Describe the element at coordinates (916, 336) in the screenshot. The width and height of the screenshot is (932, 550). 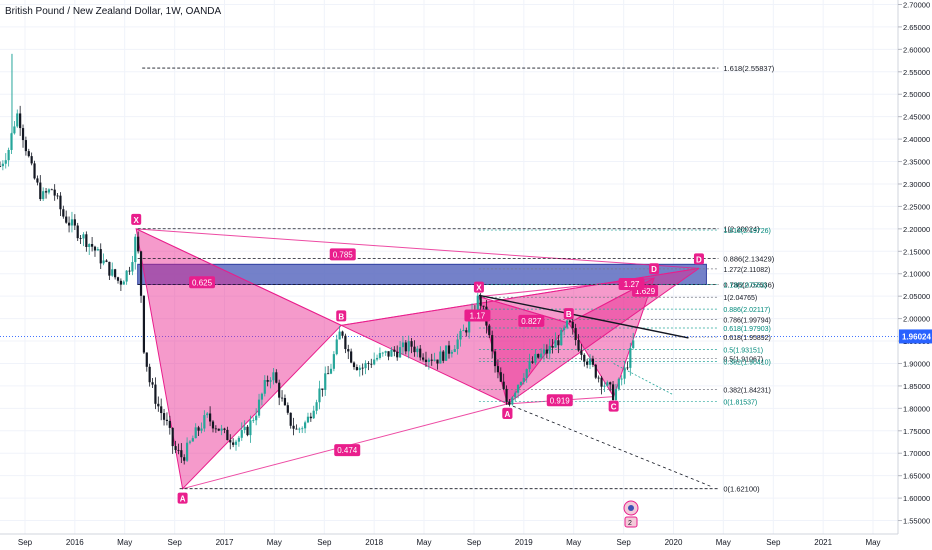
I see `current-price-label: 1.96024` at that location.